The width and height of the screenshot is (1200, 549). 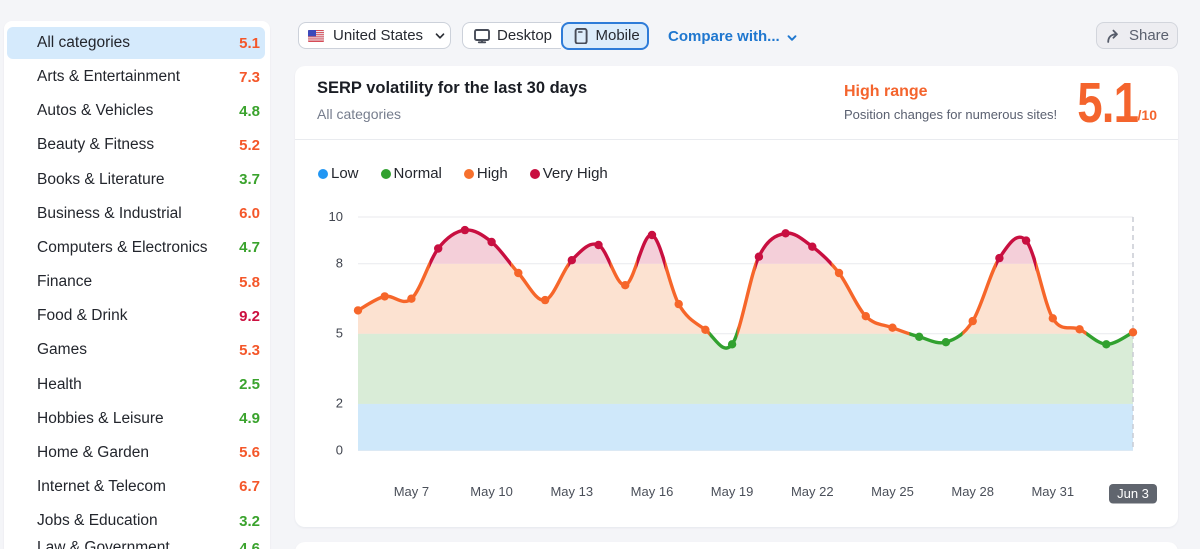 I want to click on svg-text: Jun 3, so click(x=1133, y=493).